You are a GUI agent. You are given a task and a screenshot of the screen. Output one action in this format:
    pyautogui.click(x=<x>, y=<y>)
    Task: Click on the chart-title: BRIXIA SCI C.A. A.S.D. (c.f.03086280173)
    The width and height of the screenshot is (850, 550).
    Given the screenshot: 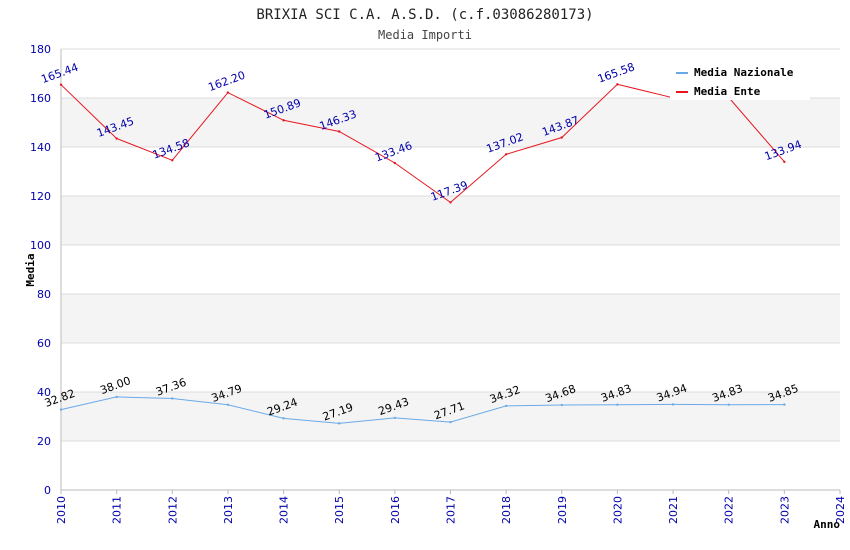 What is the action you would take?
    pyautogui.click(x=424, y=15)
    